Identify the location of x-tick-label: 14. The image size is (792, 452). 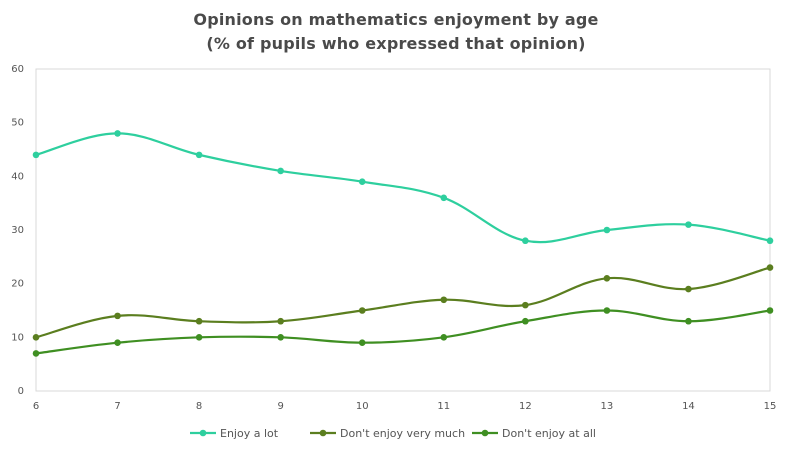
(688, 406).